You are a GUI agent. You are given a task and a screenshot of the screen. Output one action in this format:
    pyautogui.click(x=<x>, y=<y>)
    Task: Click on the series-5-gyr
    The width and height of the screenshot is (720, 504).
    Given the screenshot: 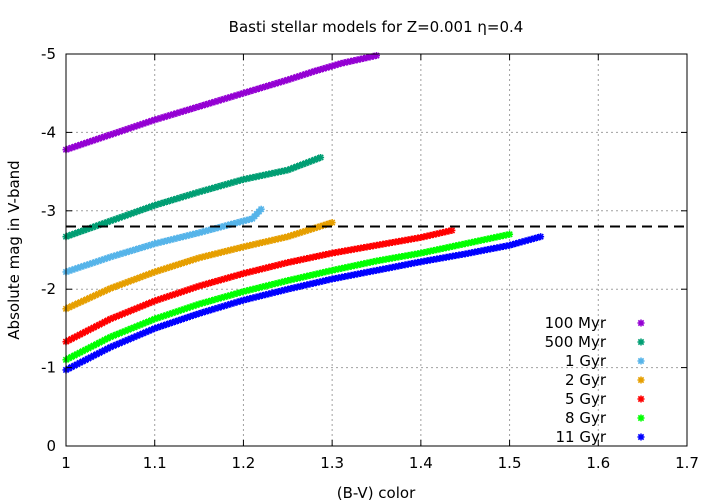 What is the action you would take?
    pyautogui.click(x=259, y=286)
    